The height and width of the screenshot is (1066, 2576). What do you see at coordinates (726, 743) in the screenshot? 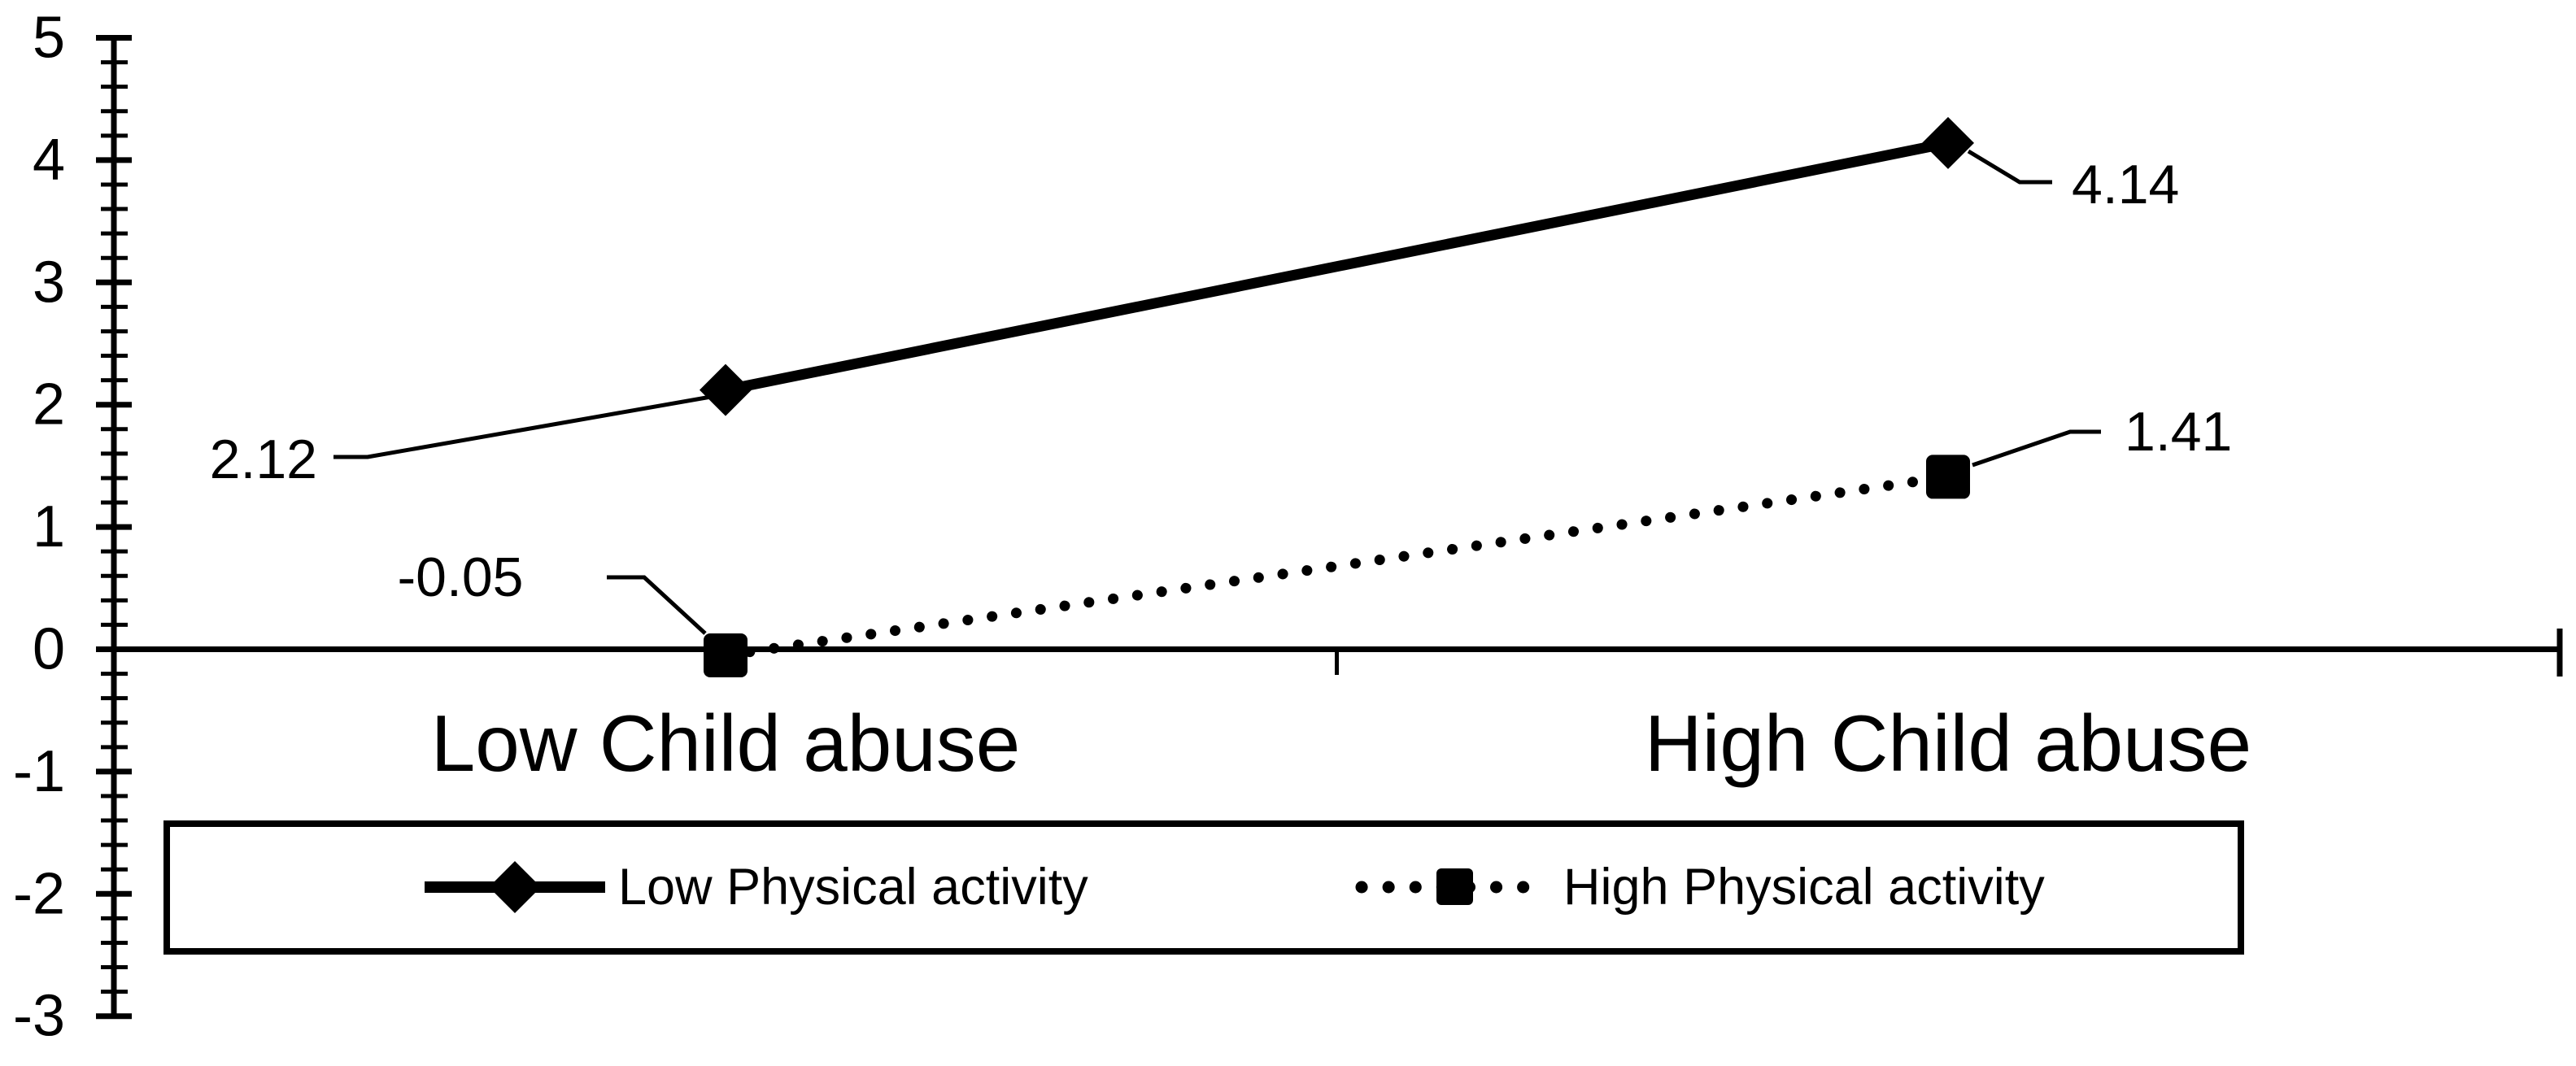
I see `x-category-label: Low Child abuse` at bounding box center [726, 743].